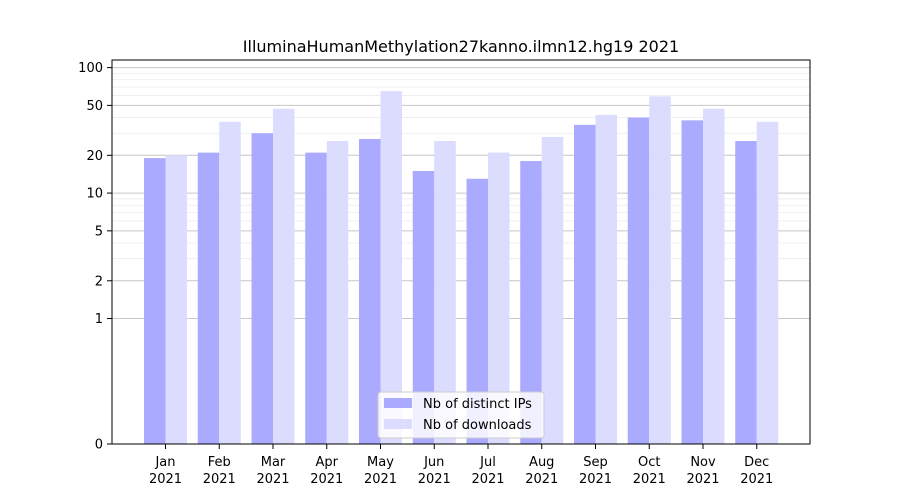 This screenshot has width=900, height=504. What do you see at coordinates (165, 471) in the screenshot?
I see `x-tick-label: Jan 2021` at bounding box center [165, 471].